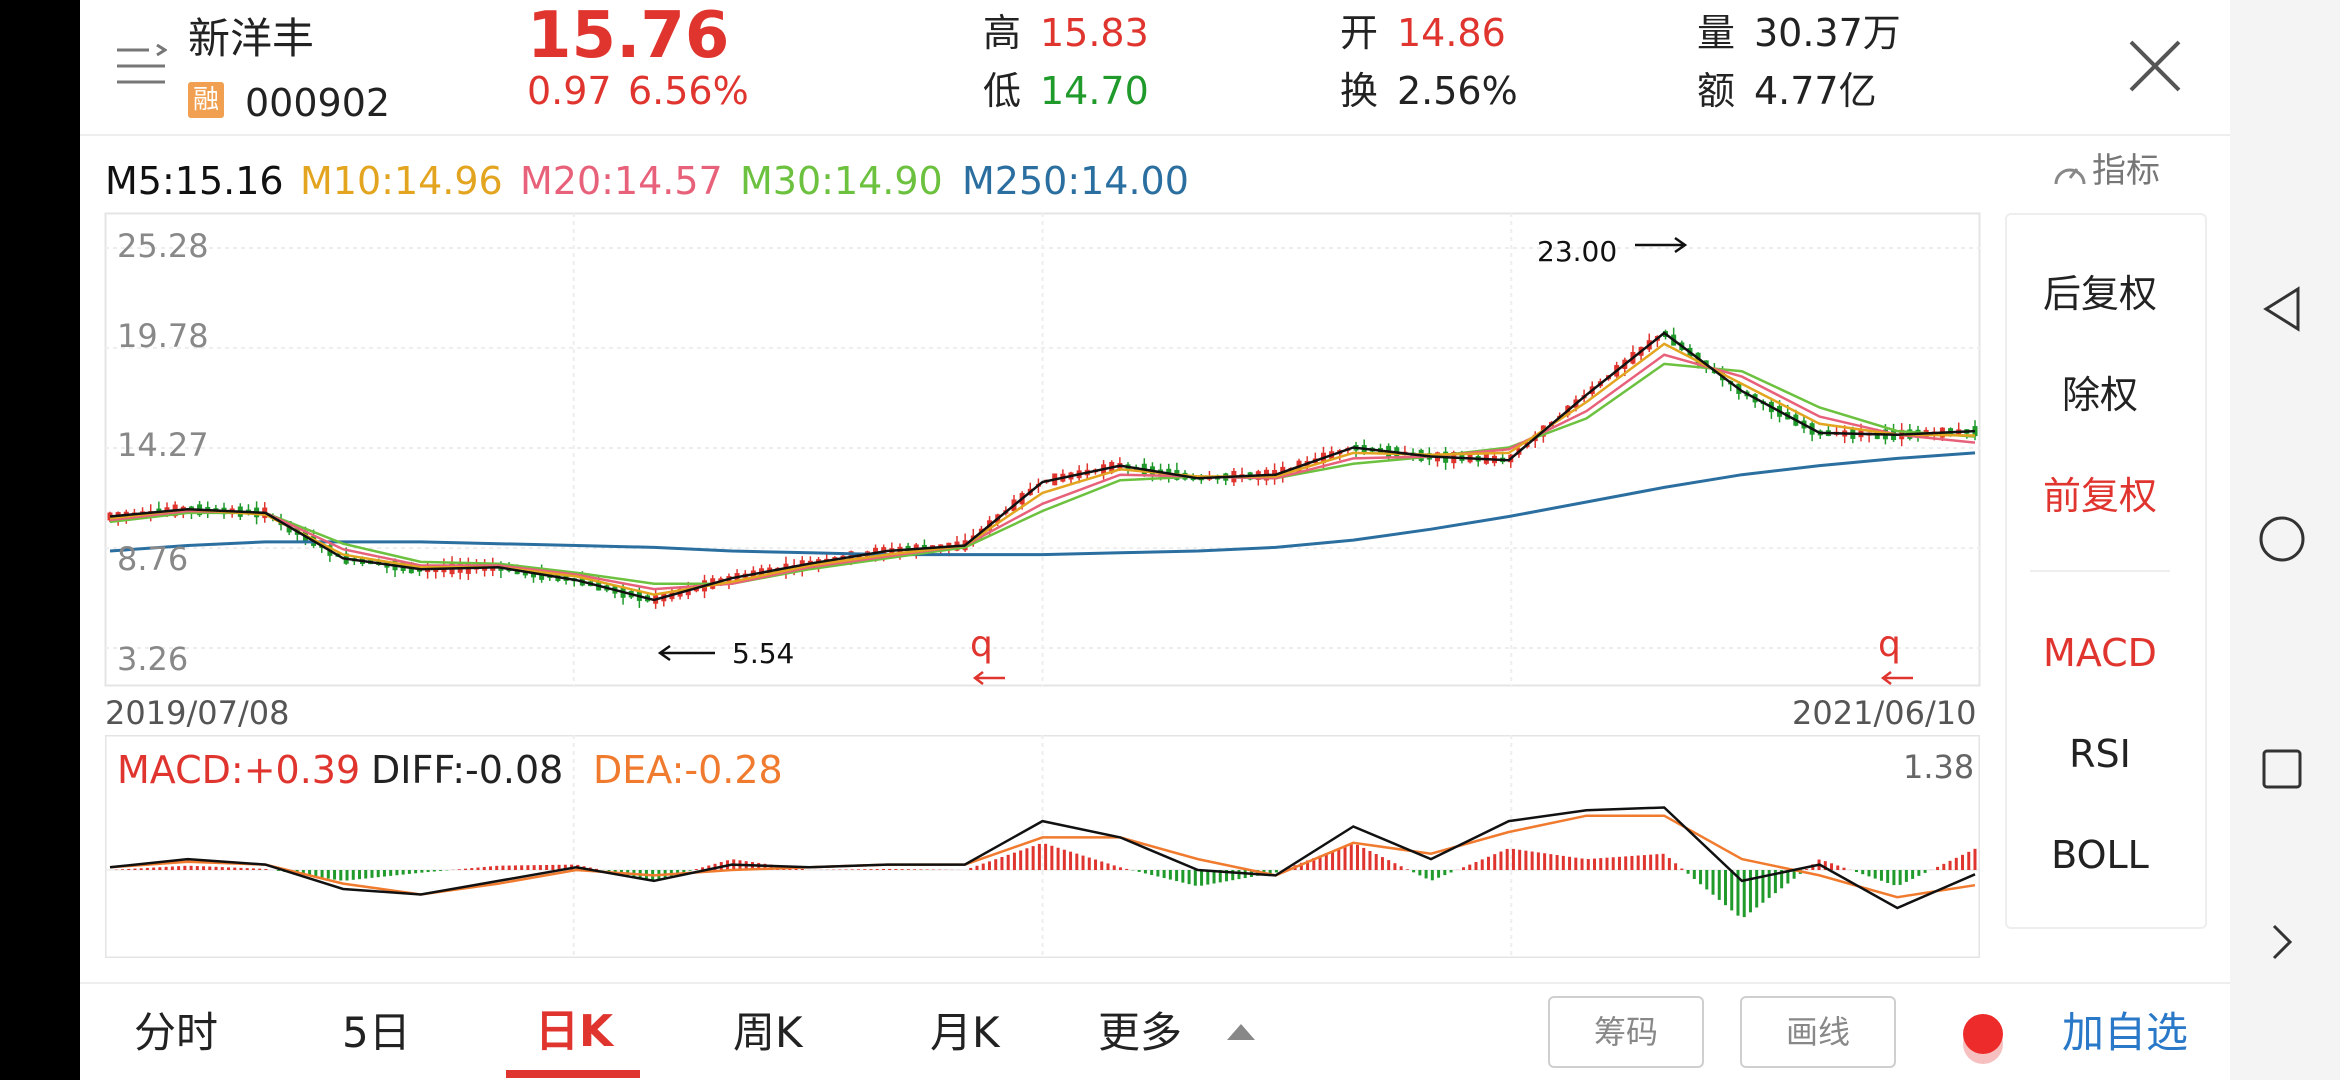 The height and width of the screenshot is (1080, 2340). What do you see at coordinates (1827, 33) in the screenshot?
I see `volume-value: 30.37万` at bounding box center [1827, 33].